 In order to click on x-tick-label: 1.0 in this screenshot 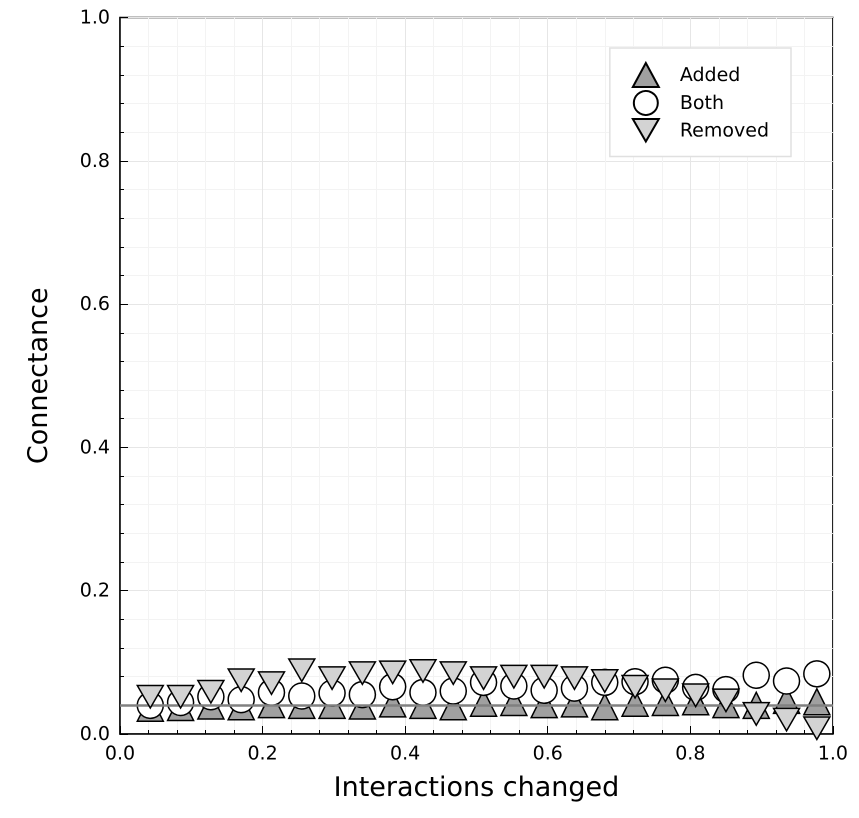, I will do `click(833, 753)`.